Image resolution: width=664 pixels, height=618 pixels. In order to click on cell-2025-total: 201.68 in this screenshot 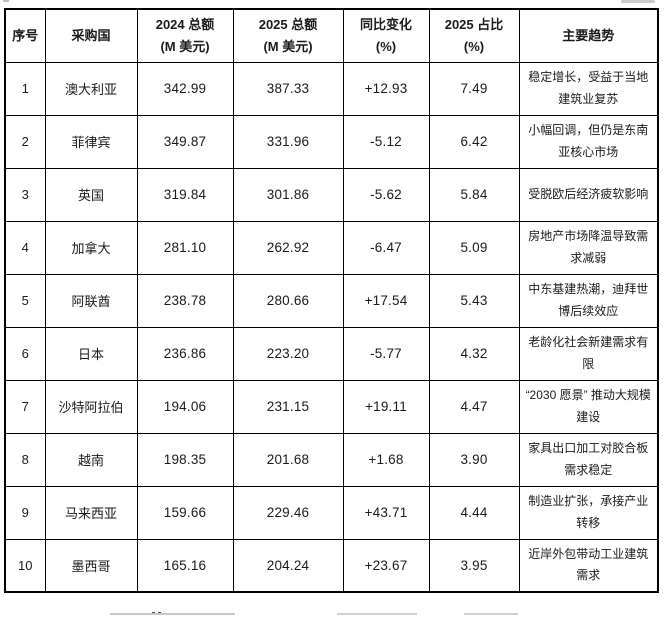, I will do `click(288, 459)`.